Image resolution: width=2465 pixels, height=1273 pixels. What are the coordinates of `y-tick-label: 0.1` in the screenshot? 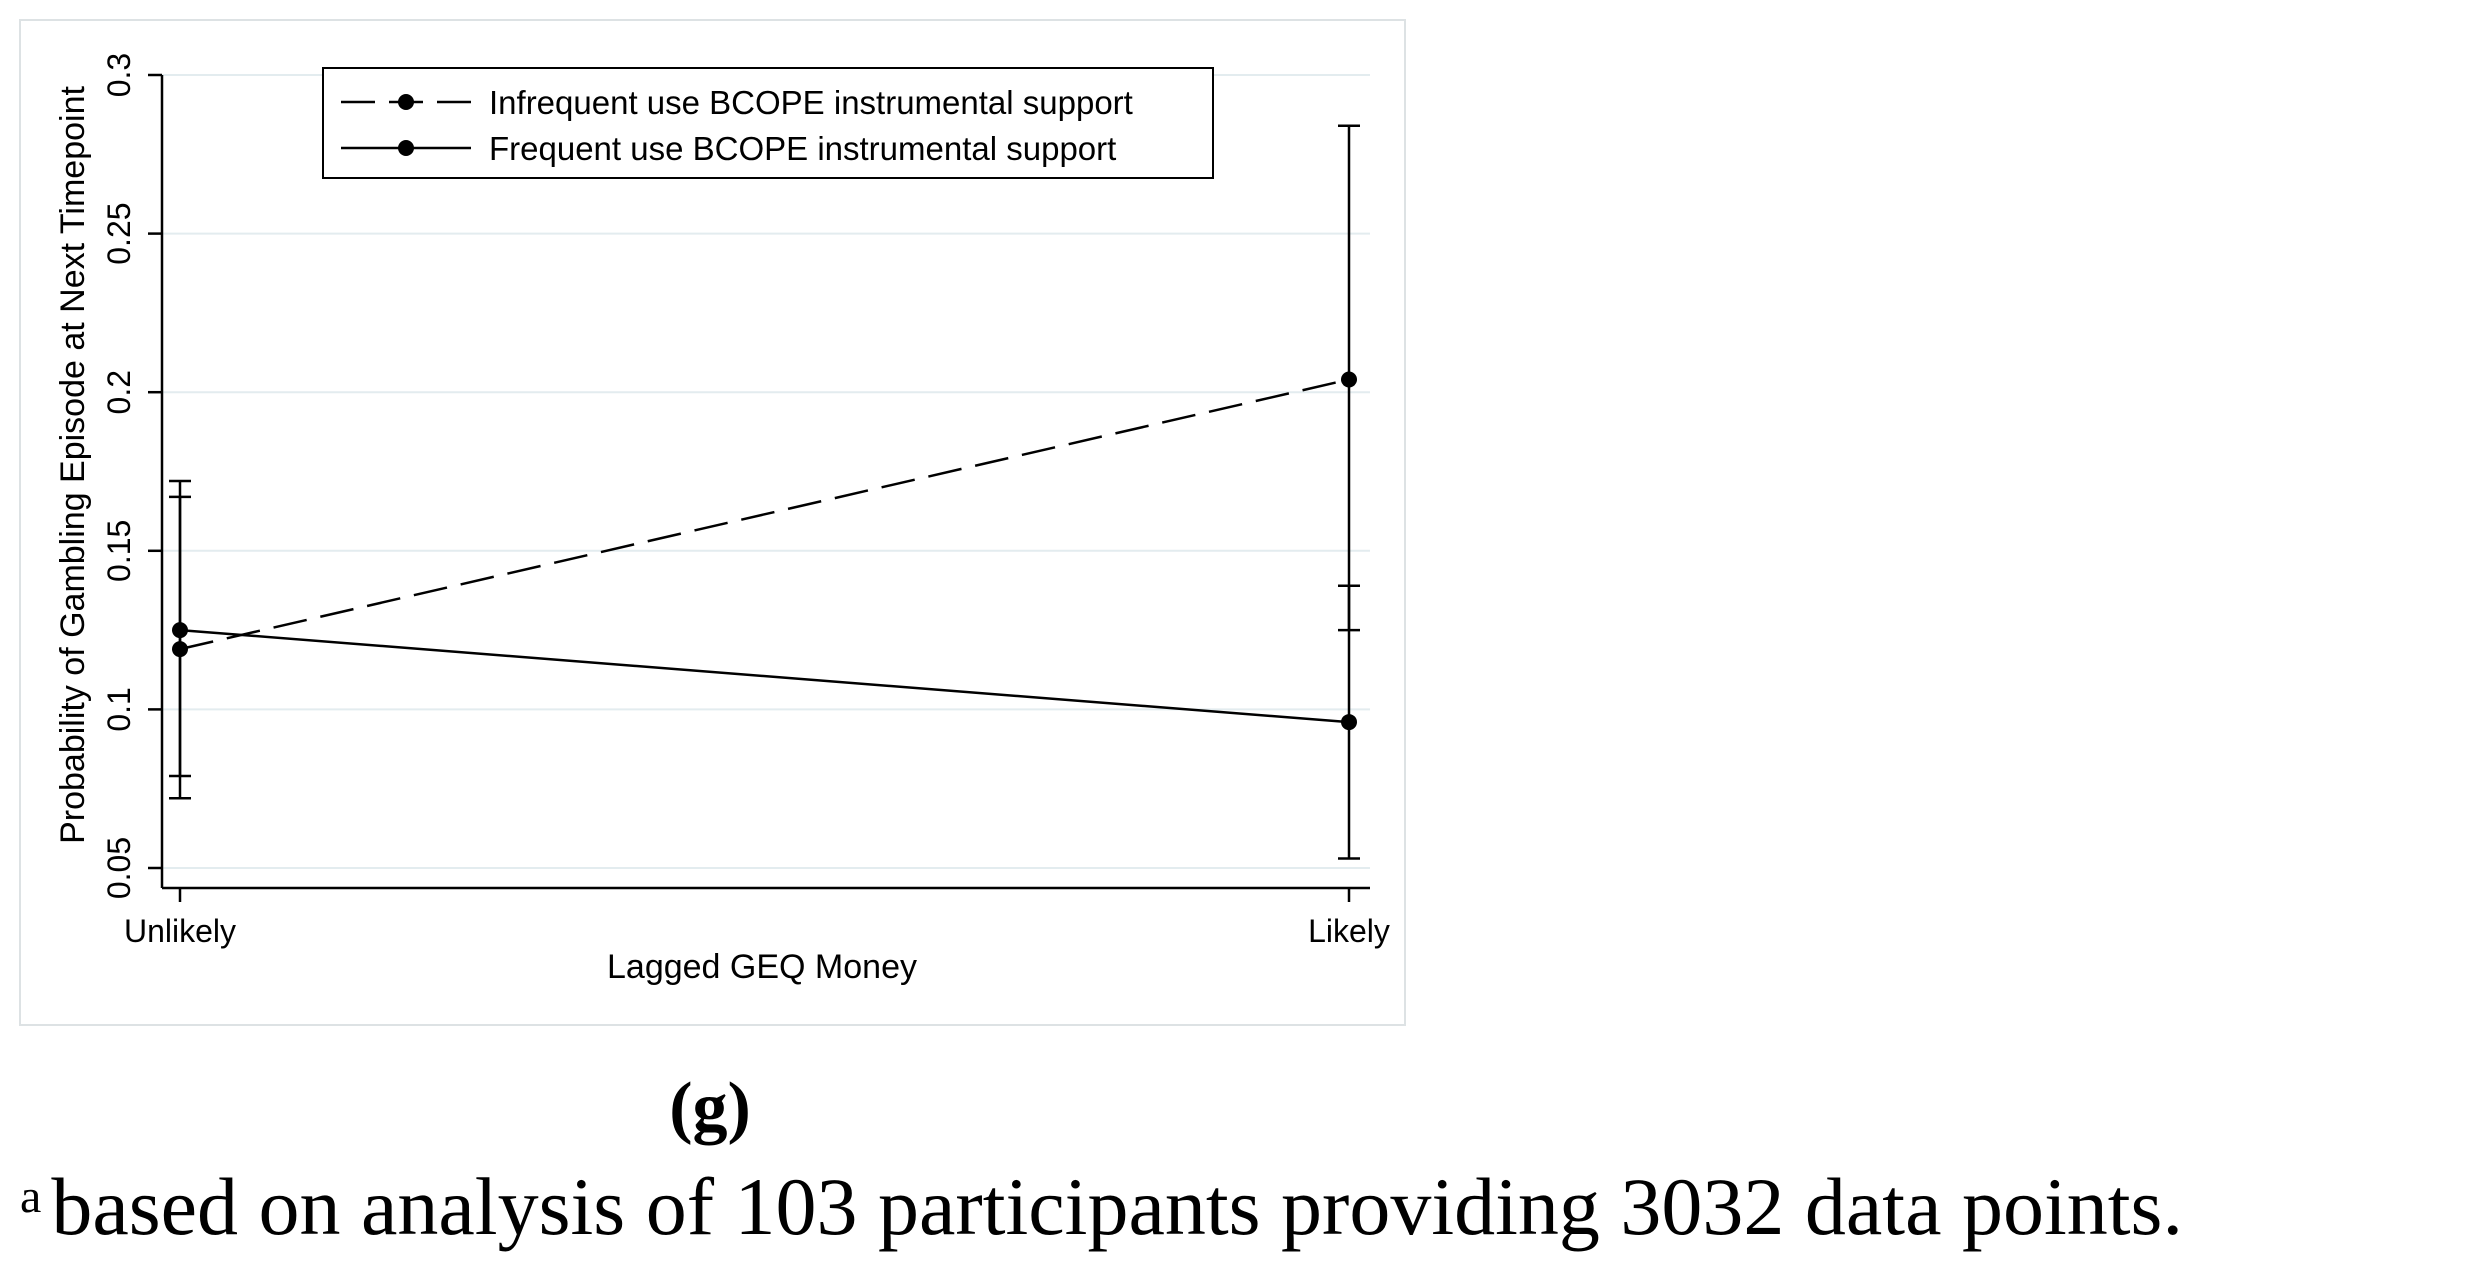 It's located at (119, 709).